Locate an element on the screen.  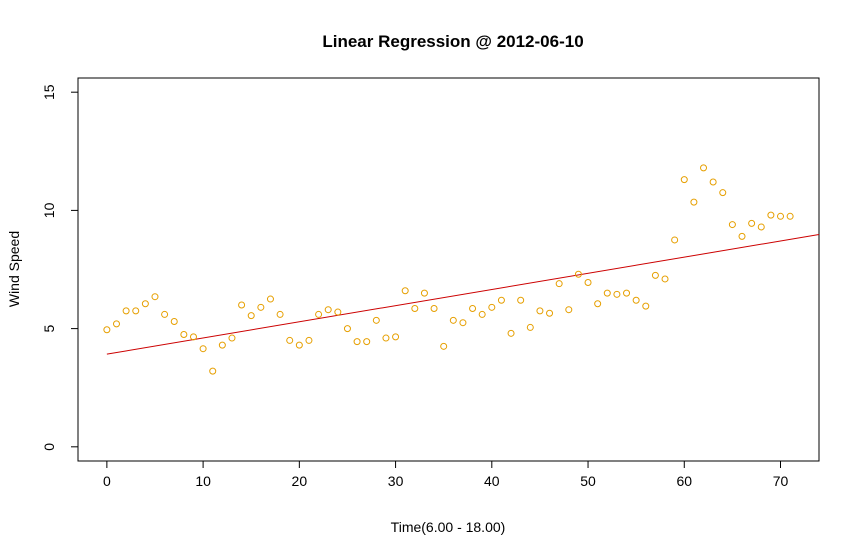
x-tick-label: 70 is located at coordinates (781, 481).